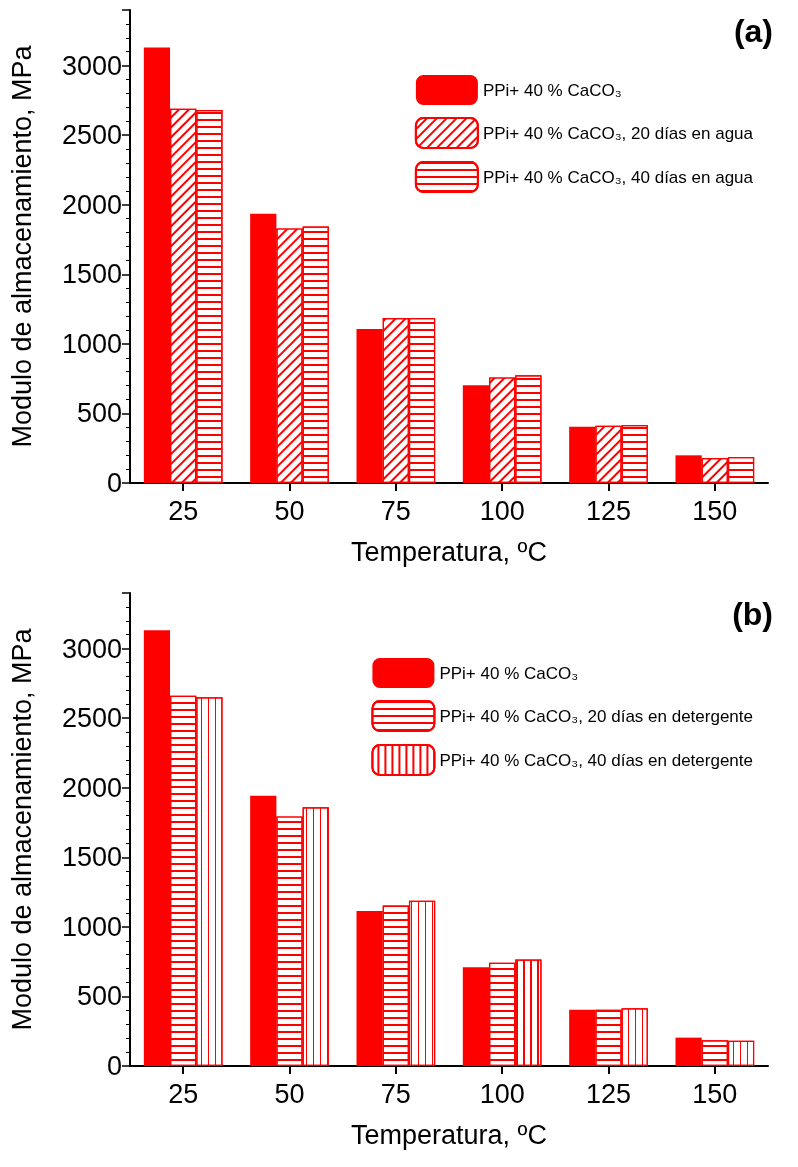 The width and height of the screenshot is (798, 1167). I want to click on legend-label: PPi+ 40 % CaCO₃, 20 días en detergente, so click(596, 716).